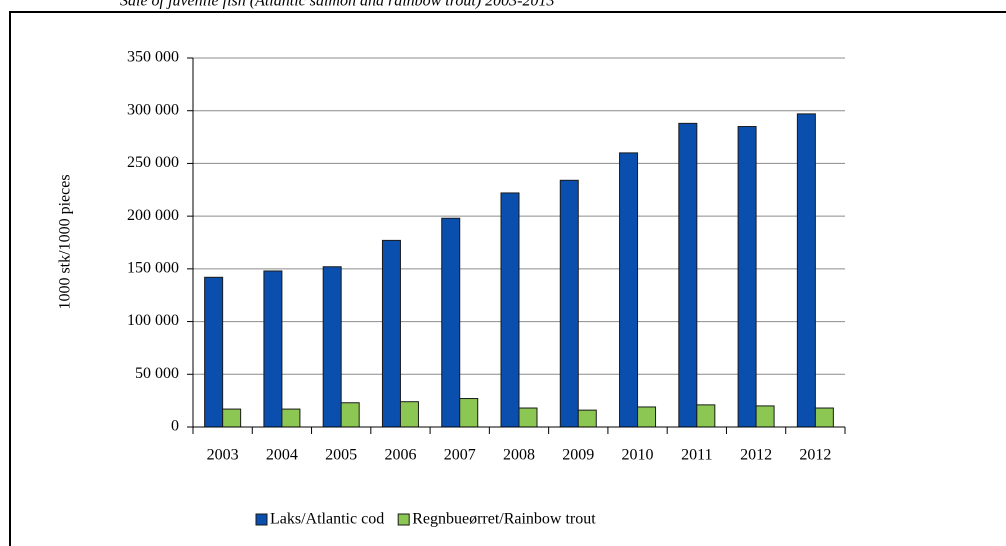 This screenshot has width=1006, height=546. I want to click on y-tick-label: 50 000, so click(157, 373).